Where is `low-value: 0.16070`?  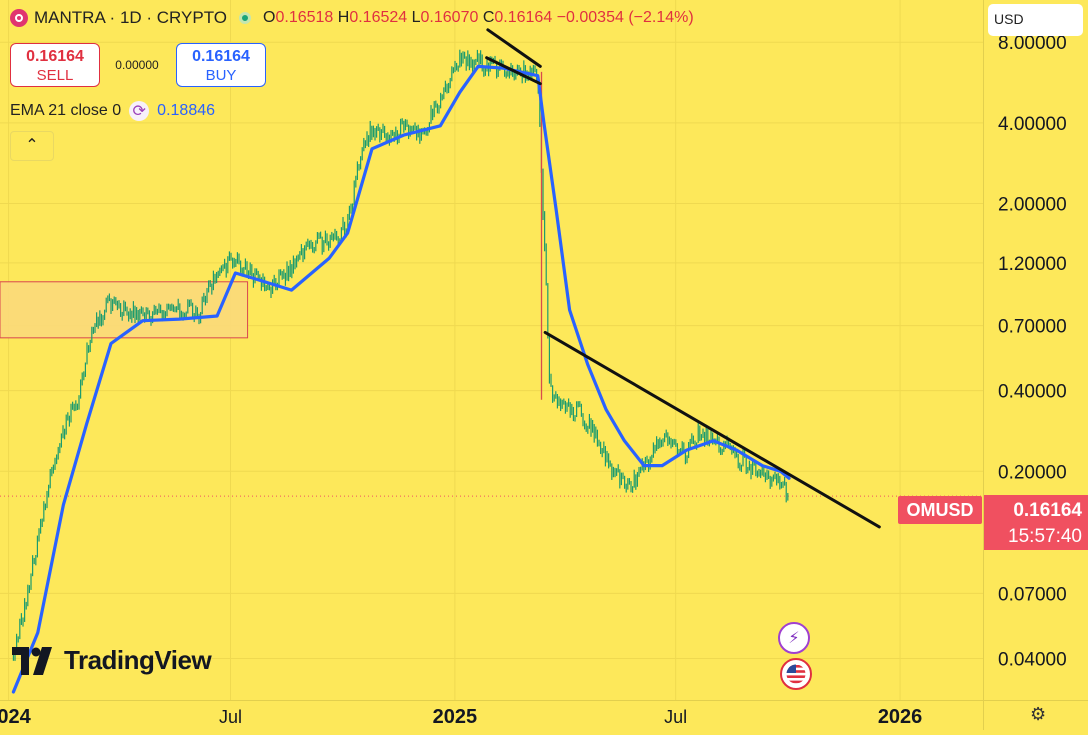
low-value: 0.16070 is located at coordinates (449, 17).